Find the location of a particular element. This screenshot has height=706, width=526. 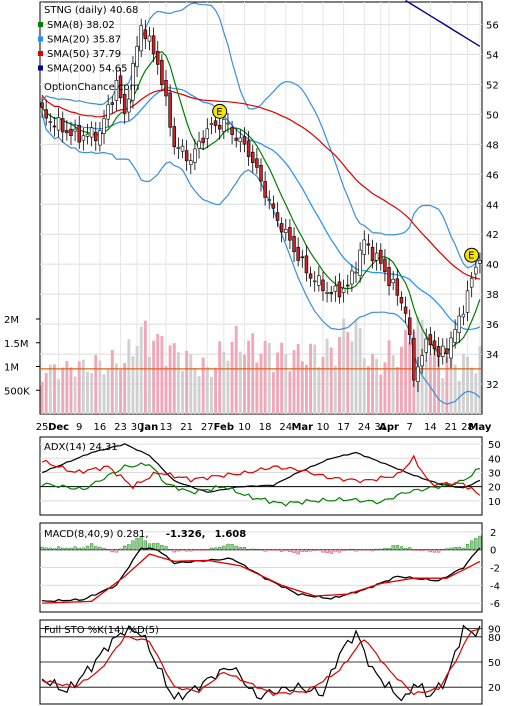

x-tick-label: 24 is located at coordinates (364, 427).